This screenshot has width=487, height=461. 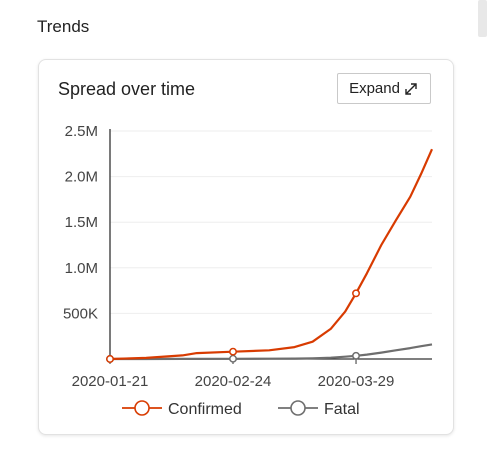 What do you see at coordinates (127, 89) in the screenshot?
I see `card-title: Spread over time` at bounding box center [127, 89].